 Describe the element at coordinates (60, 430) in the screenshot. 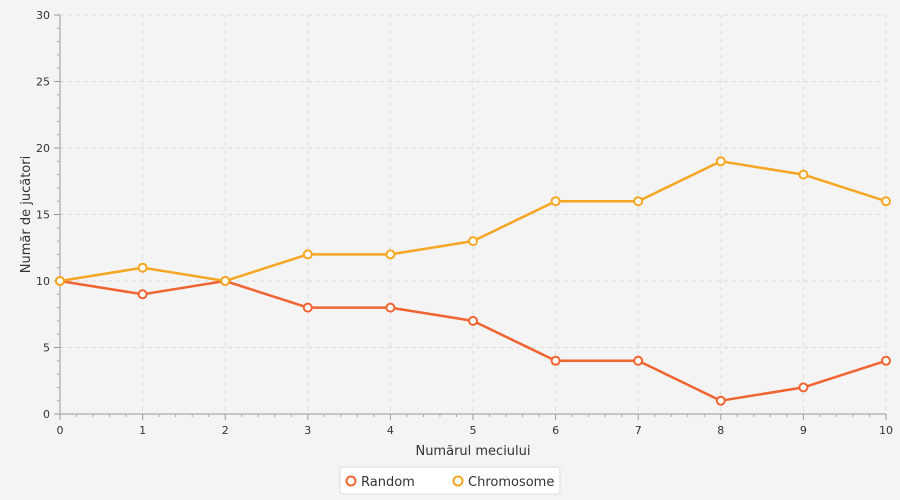

I see `x-tick-label: 0` at that location.